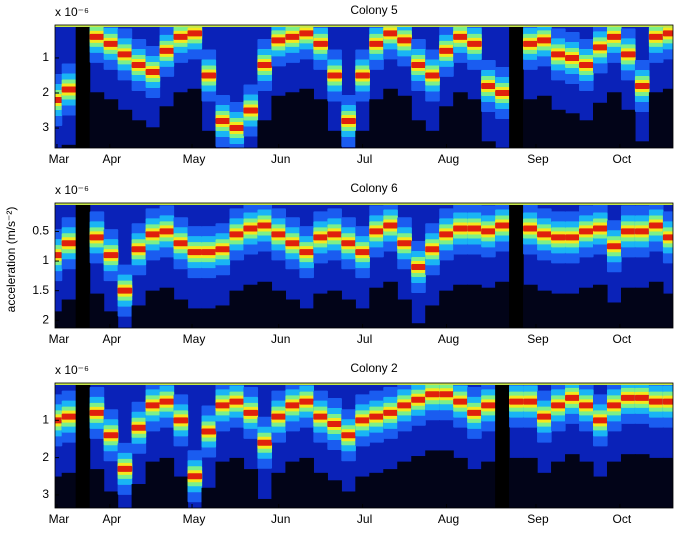 The image size is (686, 538). What do you see at coordinates (45, 494) in the screenshot?
I see `y-tick-label: 3` at bounding box center [45, 494].